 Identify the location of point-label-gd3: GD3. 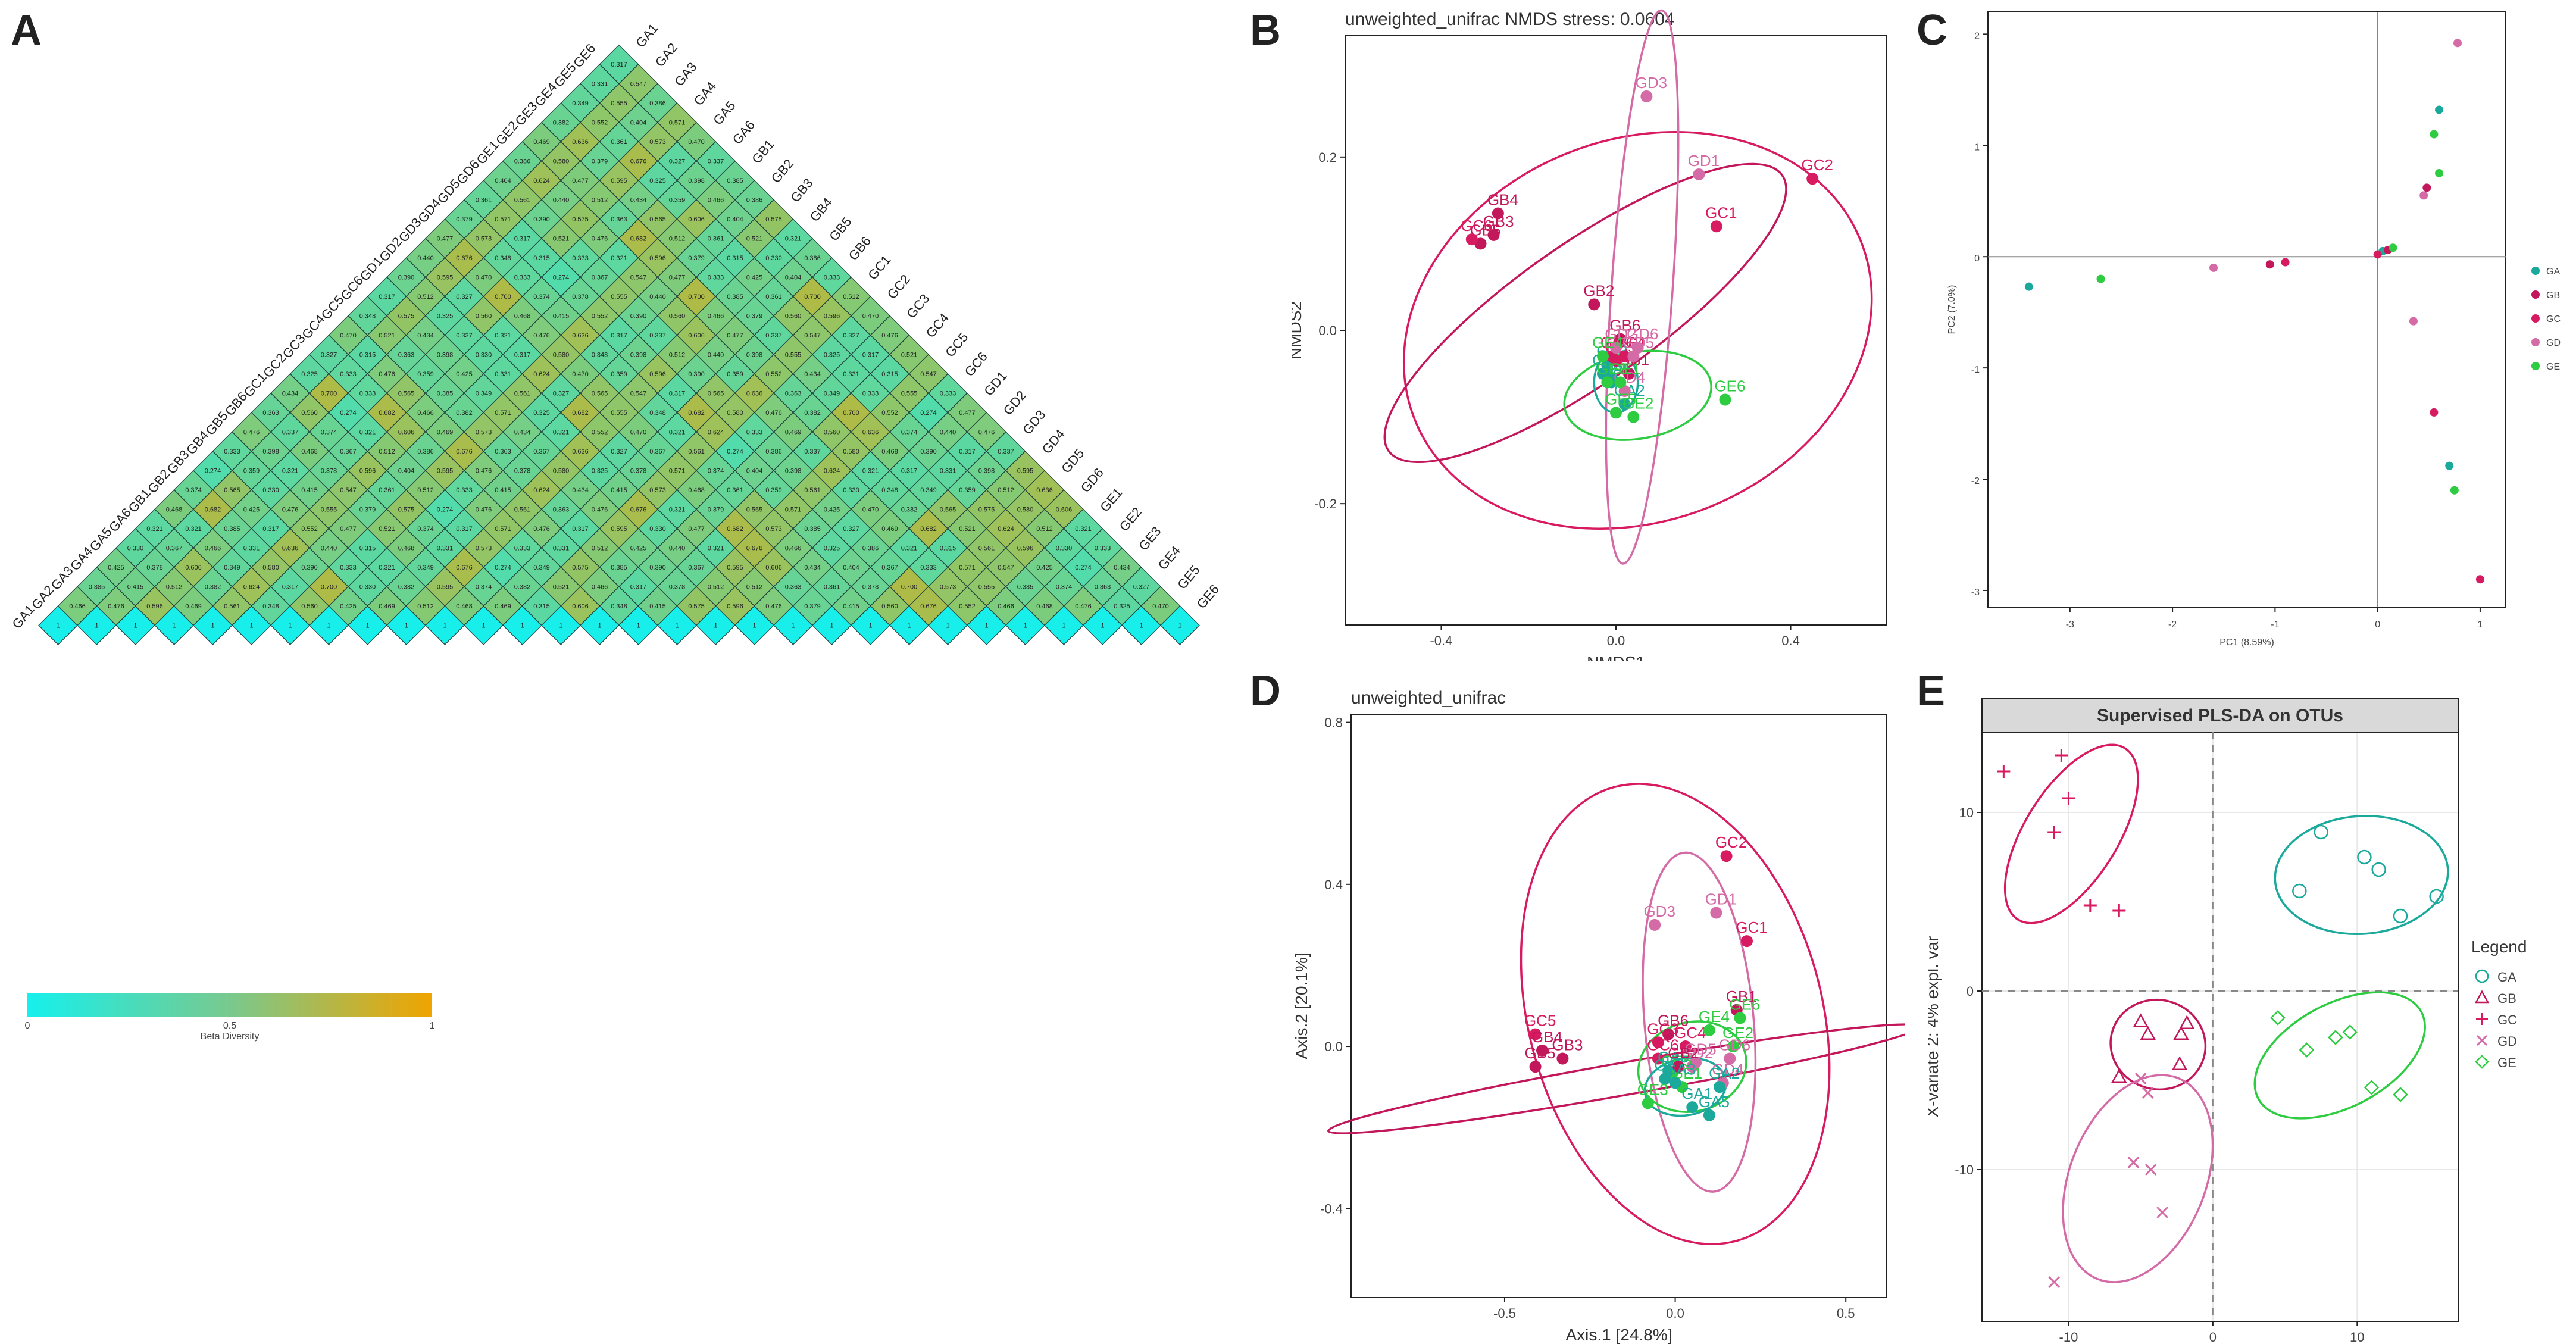
(1651, 83).